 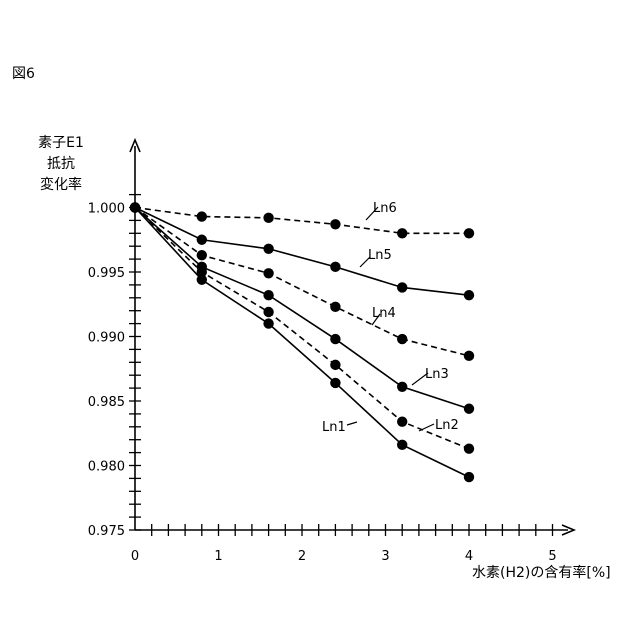 I want to click on y-tick-label: 0.995, so click(x=106, y=273).